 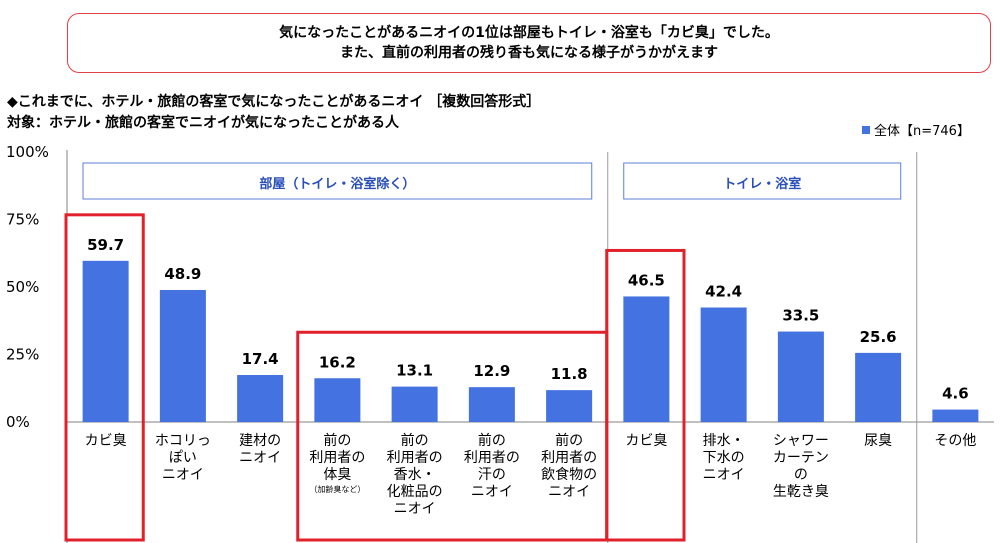 What do you see at coordinates (866, 129) in the screenshot?
I see `legend-swatch` at bounding box center [866, 129].